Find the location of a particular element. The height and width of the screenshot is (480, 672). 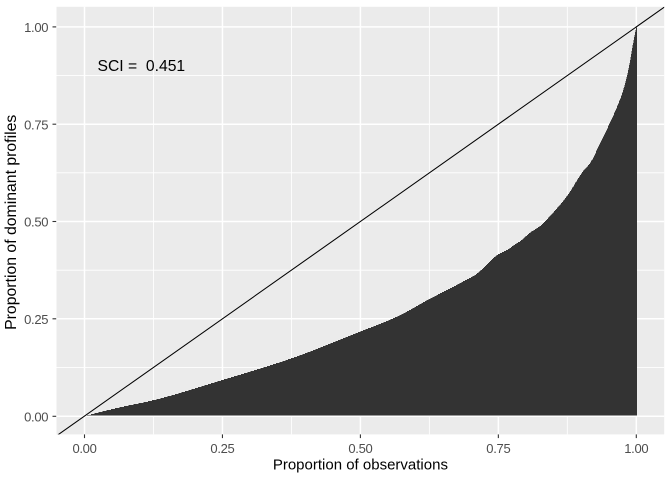

svg-text: SCI = 0.451 is located at coordinates (142, 66).